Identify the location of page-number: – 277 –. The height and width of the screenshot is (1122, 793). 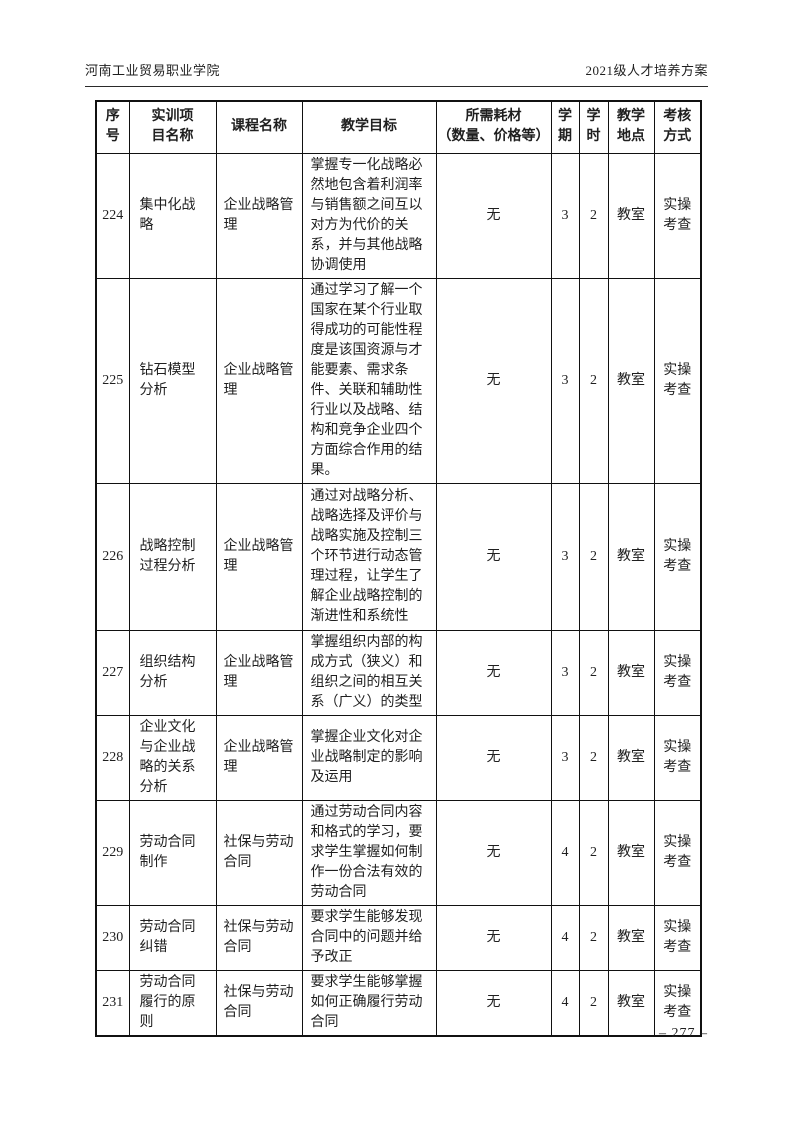
(683, 1033).